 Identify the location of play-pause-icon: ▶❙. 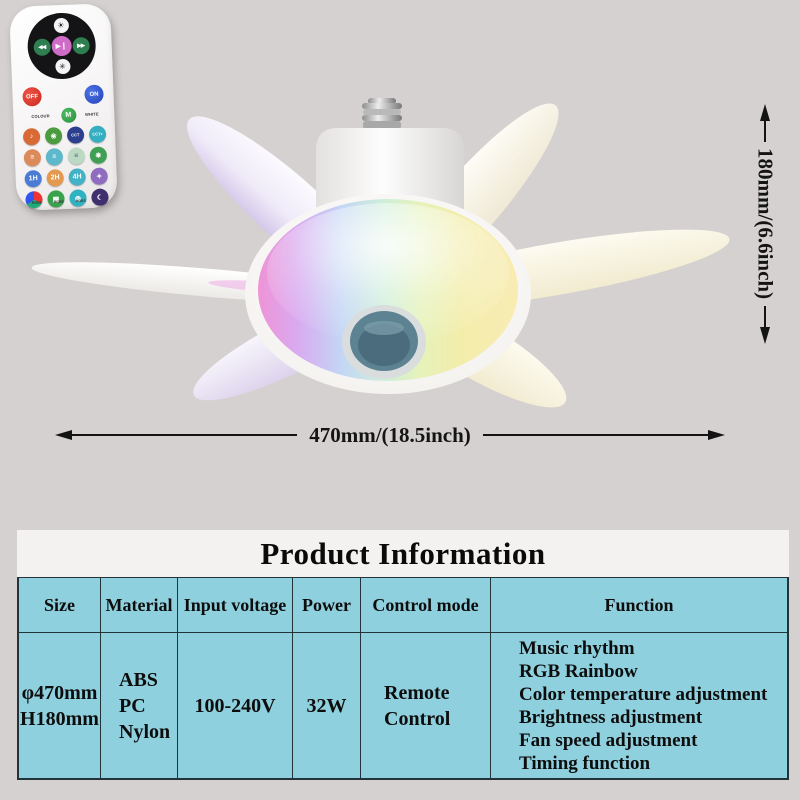
(61, 46).